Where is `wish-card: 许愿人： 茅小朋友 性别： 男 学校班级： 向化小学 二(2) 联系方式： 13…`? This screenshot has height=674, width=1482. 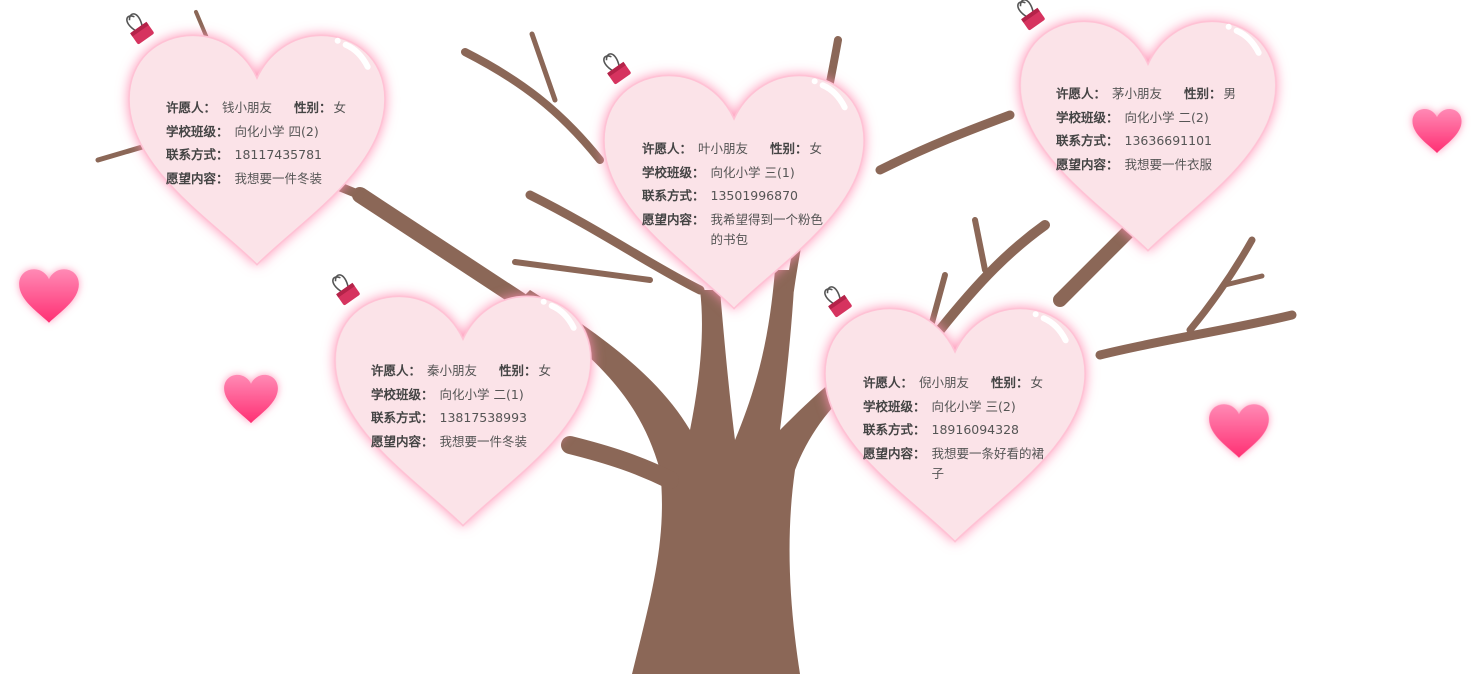
wish-card: 许愿人： 茅小朋友 性别： 男 学校班级： 向化小学 二(2) 联系方式： 13… is located at coordinates (1150, 129).